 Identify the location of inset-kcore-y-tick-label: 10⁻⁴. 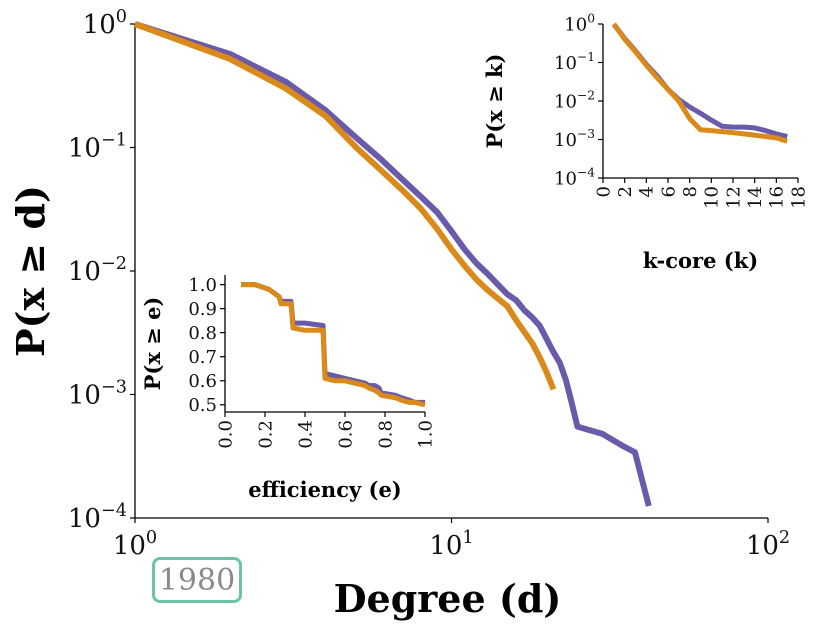
(574, 178).